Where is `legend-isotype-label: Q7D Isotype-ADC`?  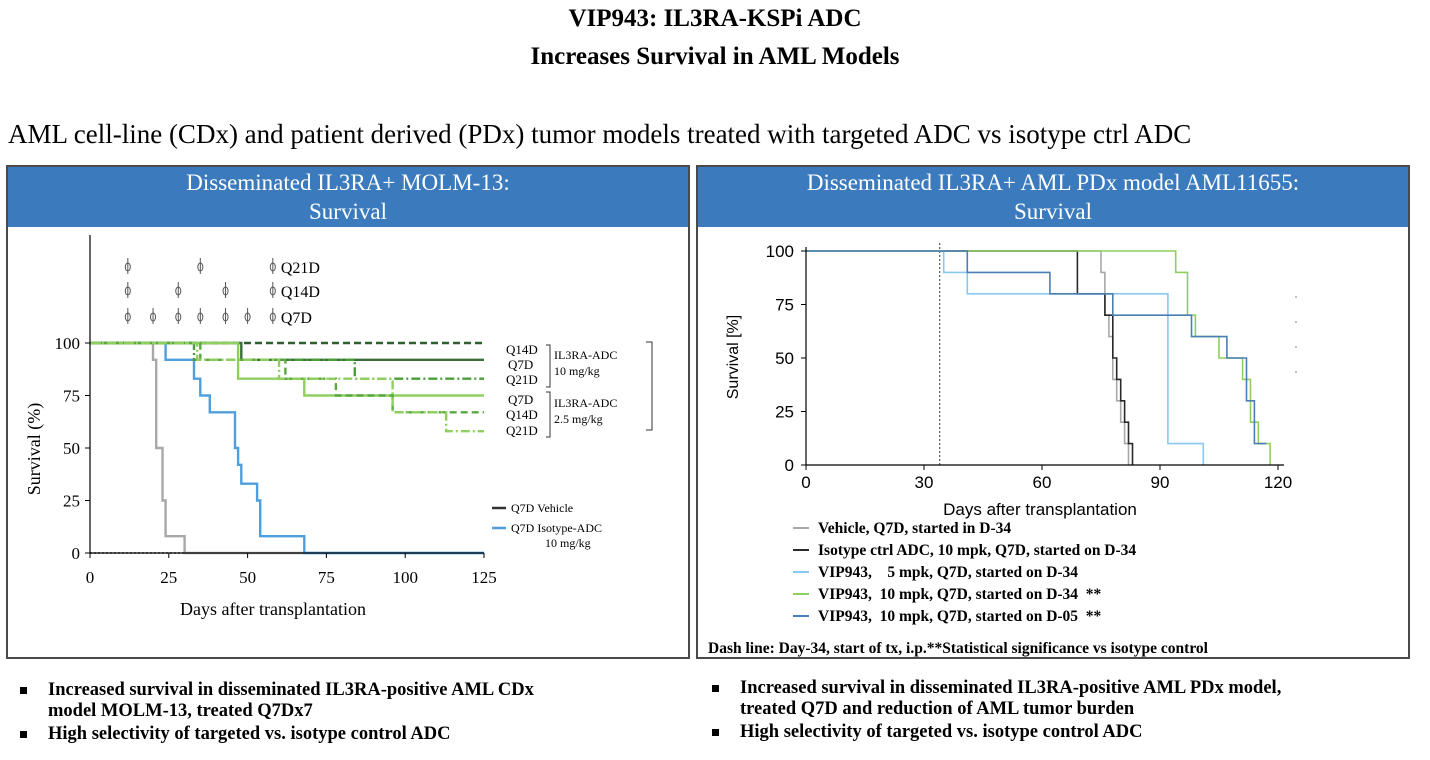
legend-isotype-label: Q7D Isotype-ADC is located at coordinates (556, 528).